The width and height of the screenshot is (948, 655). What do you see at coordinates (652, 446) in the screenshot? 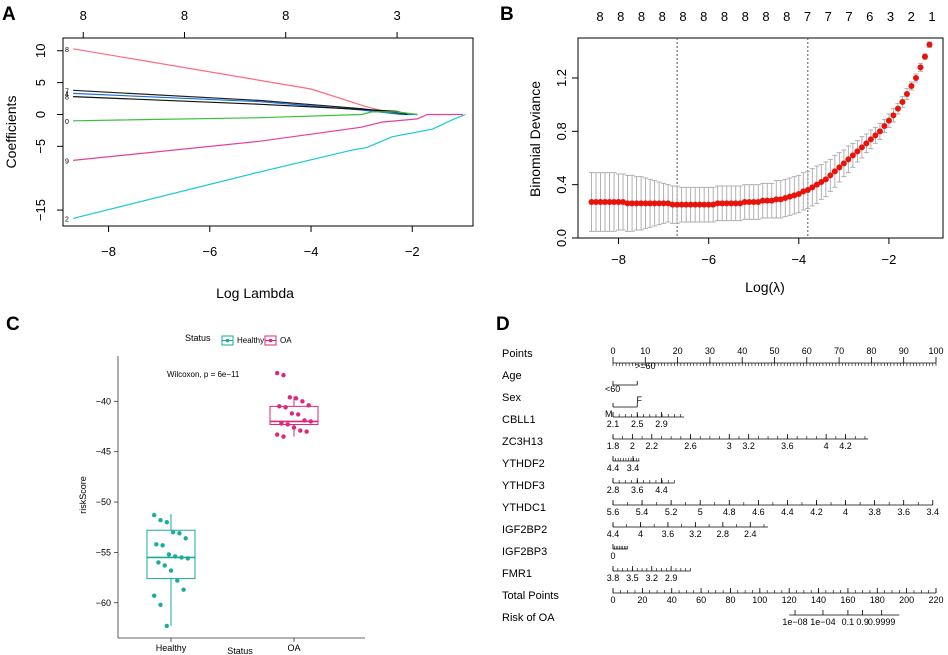
I see `panel-d-tick-label: 2.2` at bounding box center [652, 446].